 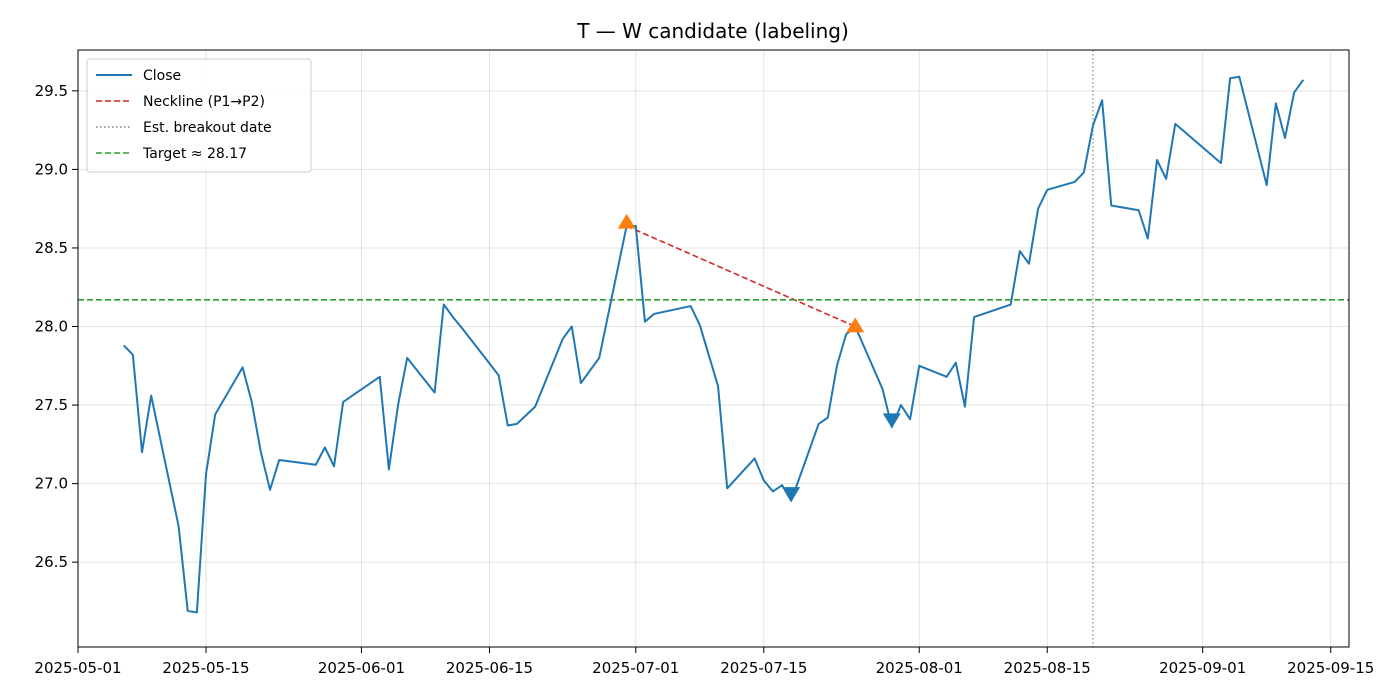 What do you see at coordinates (207, 128) in the screenshot?
I see `legend-entry: Est. breakout date` at bounding box center [207, 128].